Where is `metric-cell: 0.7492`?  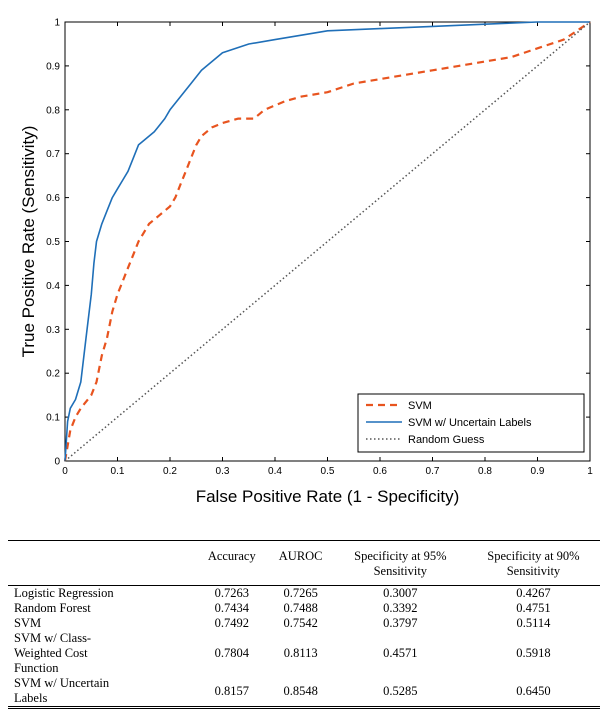 metric-cell: 0.7492 is located at coordinates (231, 623).